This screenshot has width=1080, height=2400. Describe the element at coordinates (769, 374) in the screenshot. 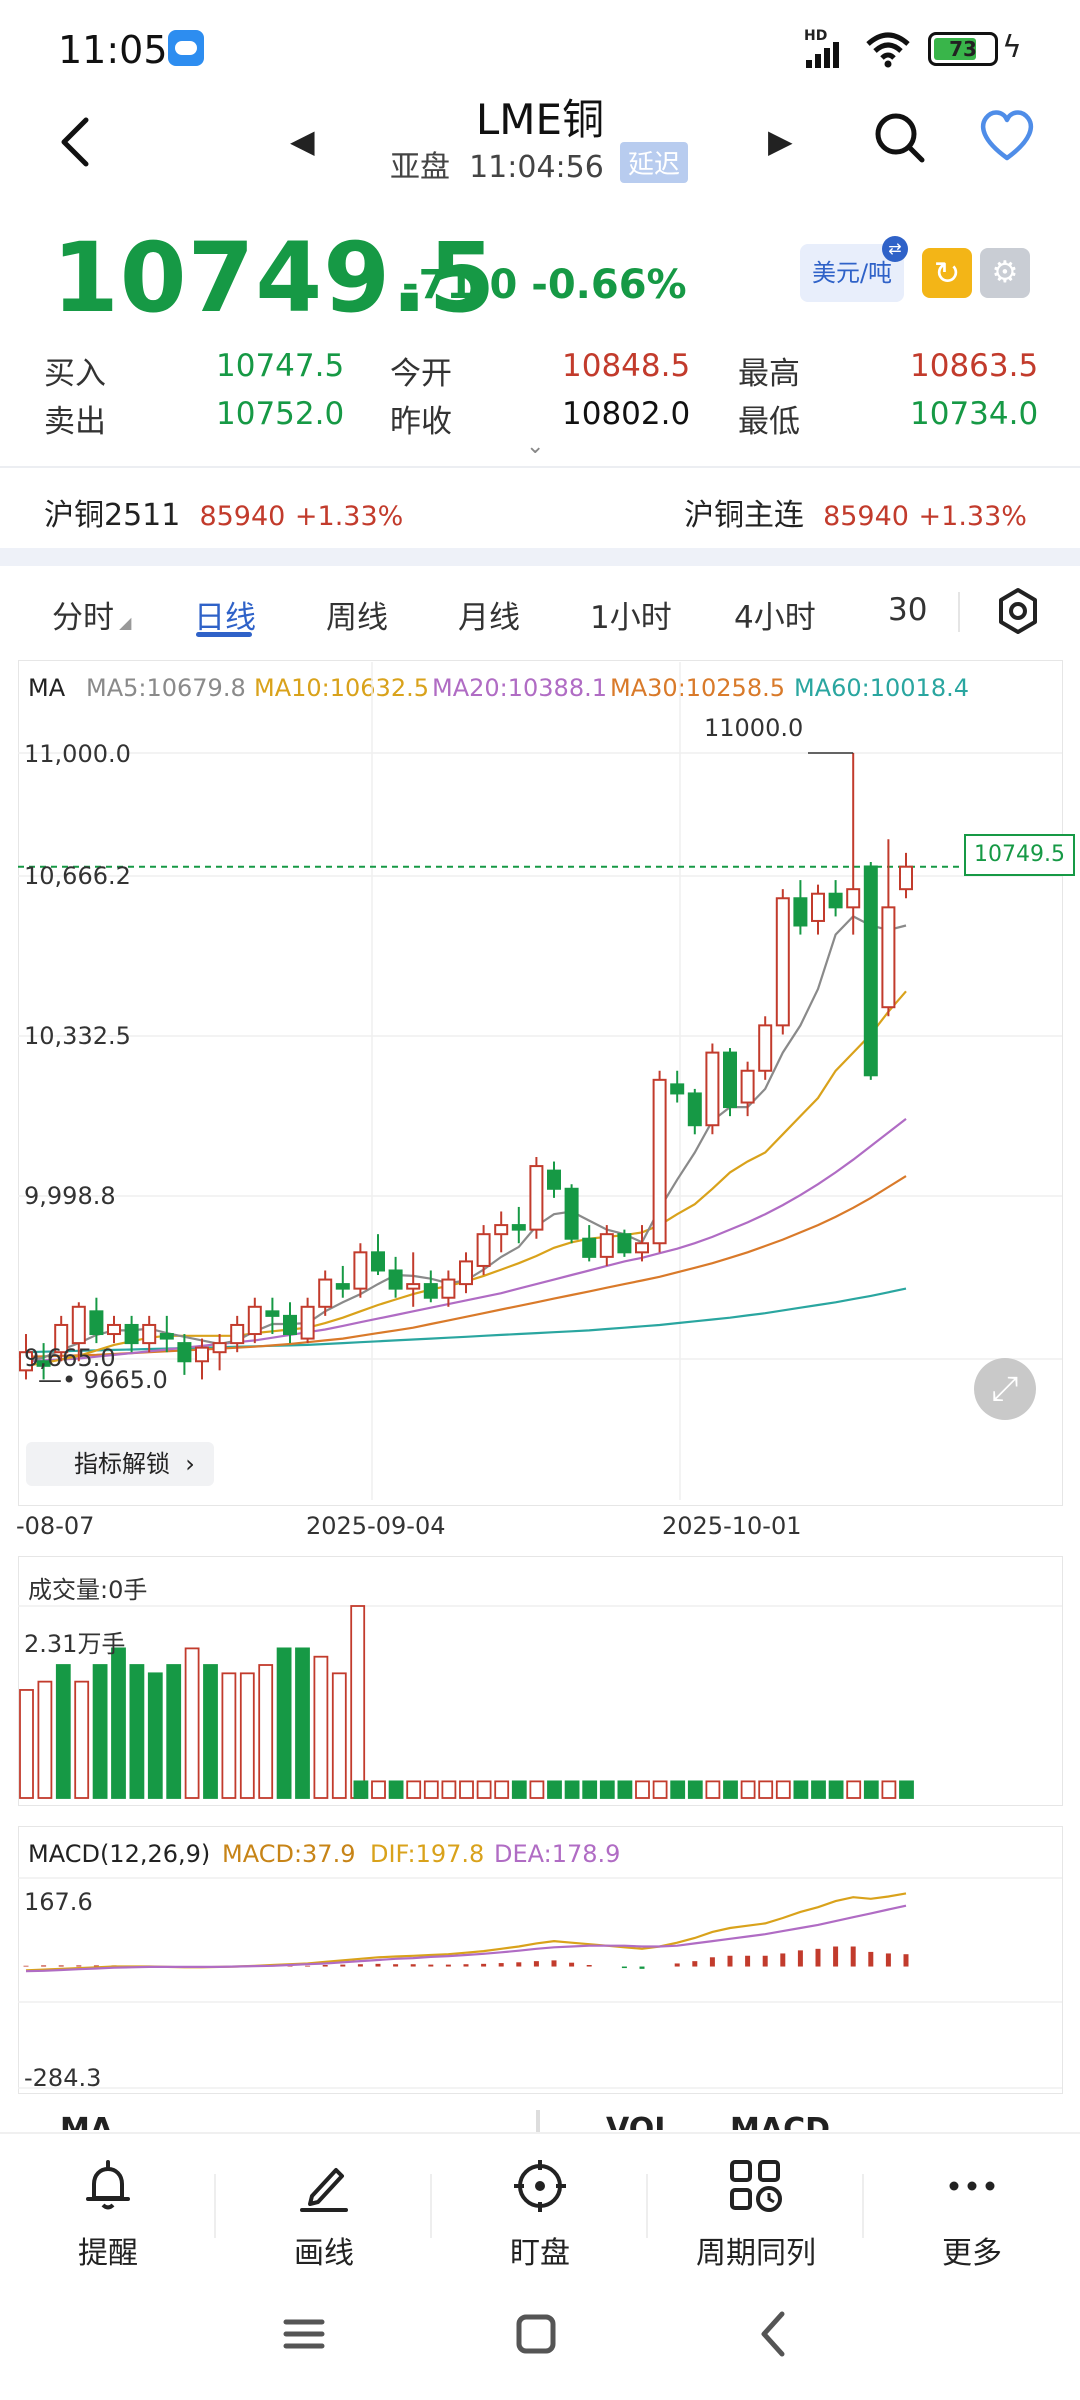

I see `high-label: 最高` at that location.